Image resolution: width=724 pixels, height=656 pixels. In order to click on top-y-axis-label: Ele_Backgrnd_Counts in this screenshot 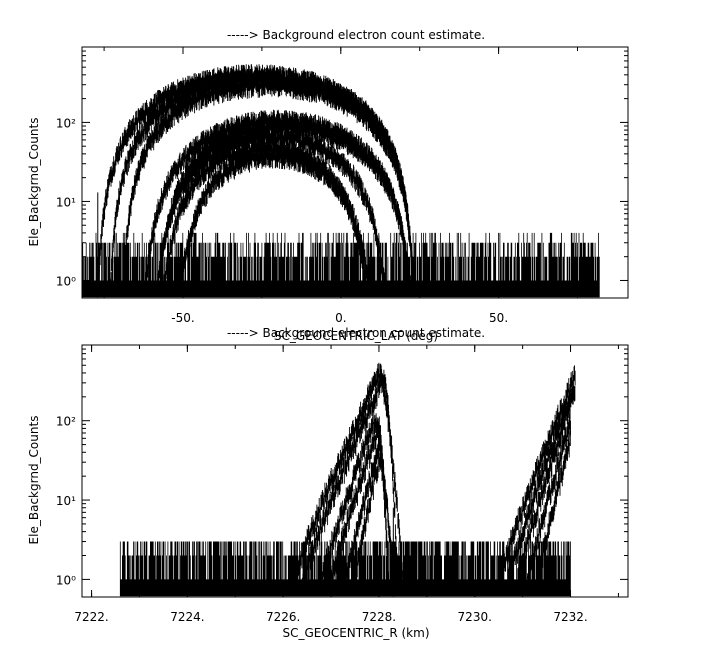, I will do `click(34, 182)`.